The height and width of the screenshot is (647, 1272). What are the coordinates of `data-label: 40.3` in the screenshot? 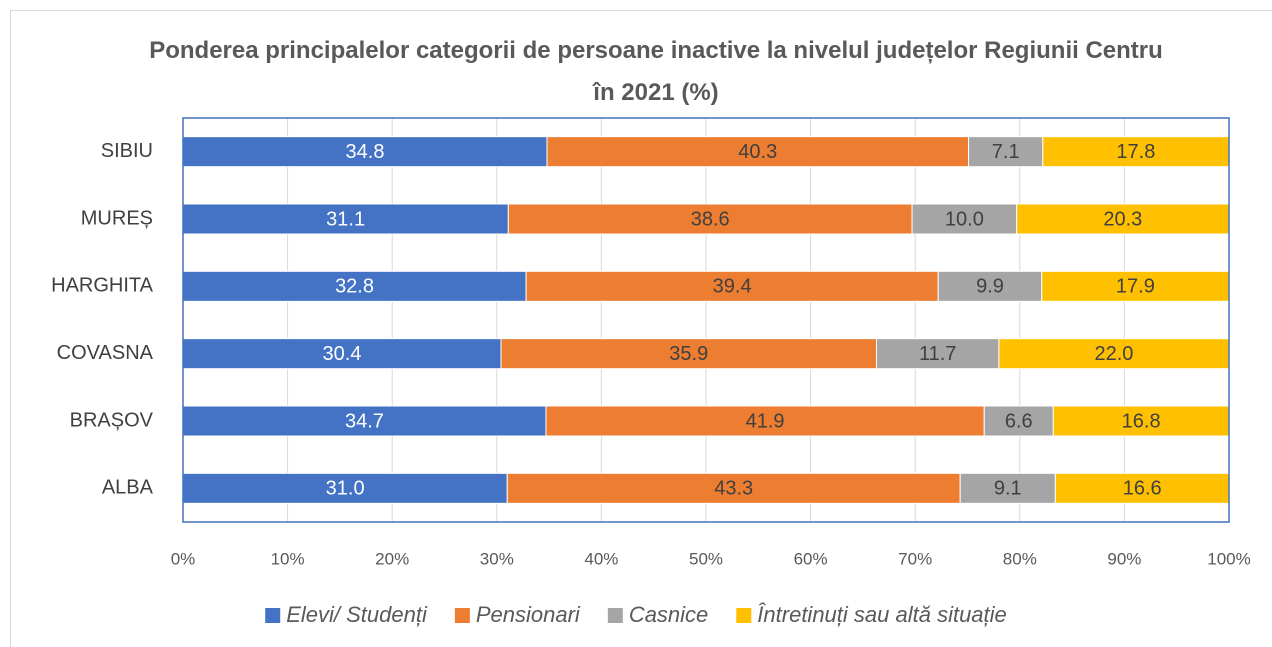 It's located at (757, 152).